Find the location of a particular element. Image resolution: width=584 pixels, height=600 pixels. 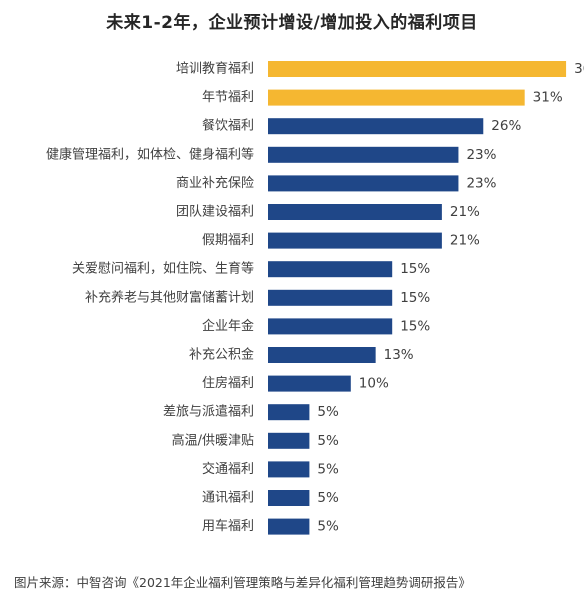

category-label: 补充养老与其他财富储蓄计划 is located at coordinates (169, 297).